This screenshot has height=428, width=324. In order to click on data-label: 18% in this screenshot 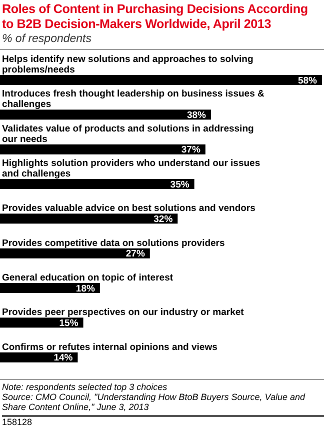, I will do `click(86, 288)`.